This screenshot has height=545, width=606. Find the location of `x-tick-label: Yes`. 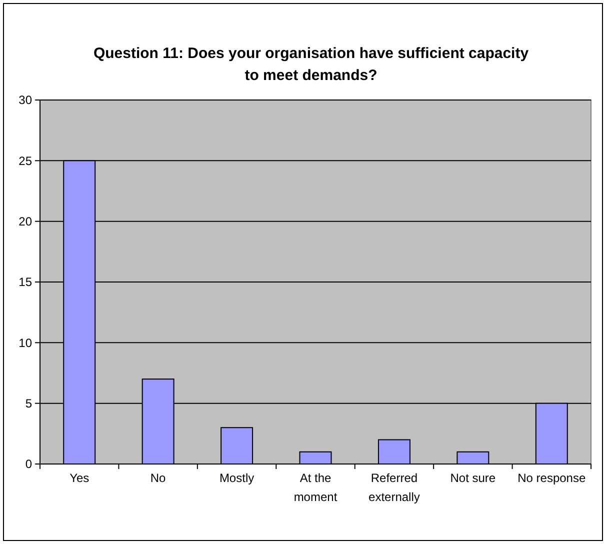

x-tick-label: Yes is located at coordinates (80, 478).